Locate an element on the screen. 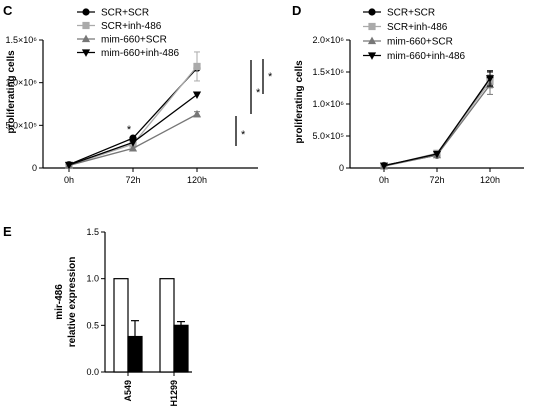  y-axis-title-e-line1: mir-486 is located at coordinates (59, 302).